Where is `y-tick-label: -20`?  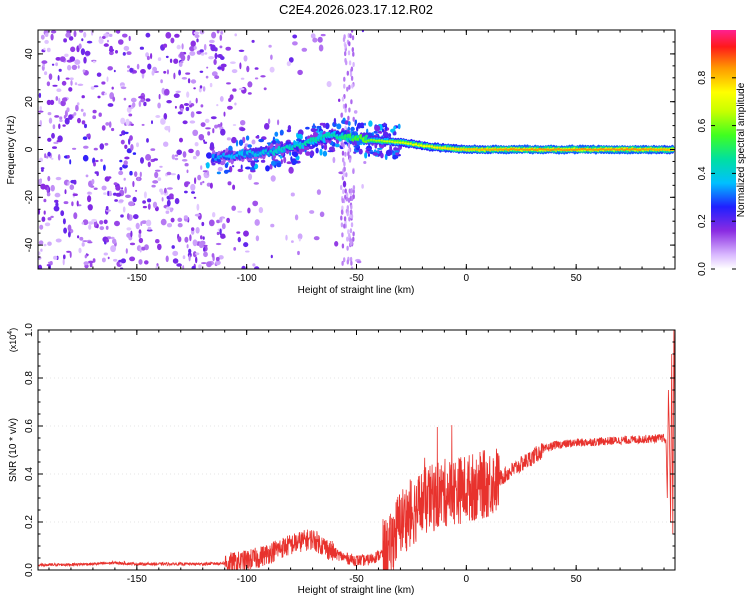
y-tick-label: -20 is located at coordinates (29, 197).